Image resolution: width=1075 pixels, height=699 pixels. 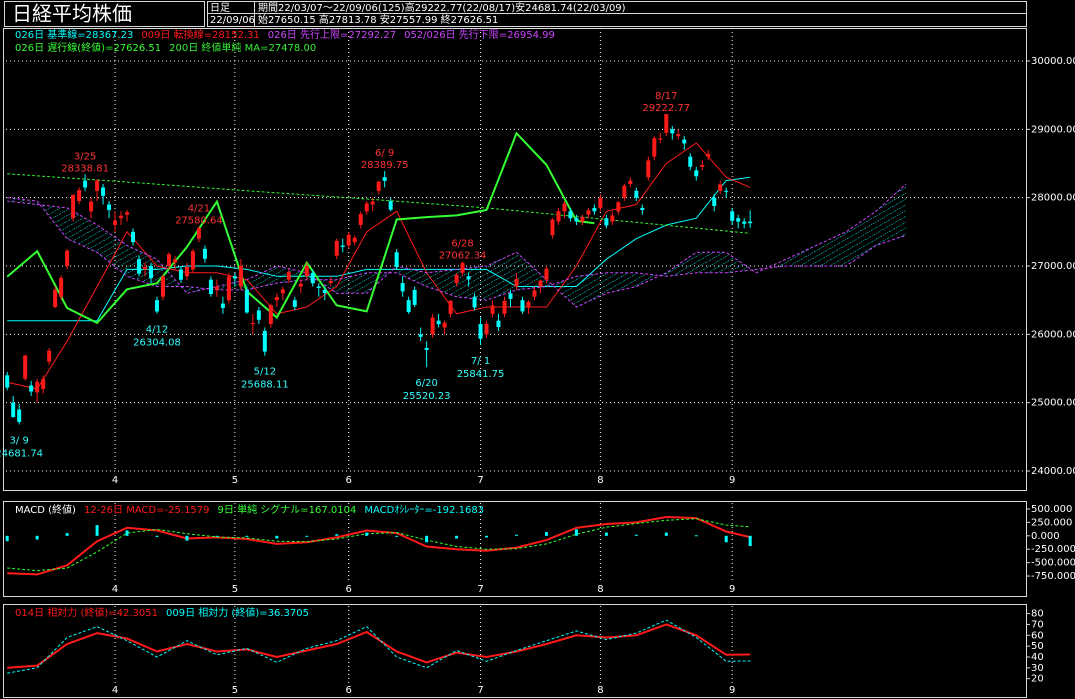 I want to click on annotation-value: 27580.64, so click(x=199, y=220).